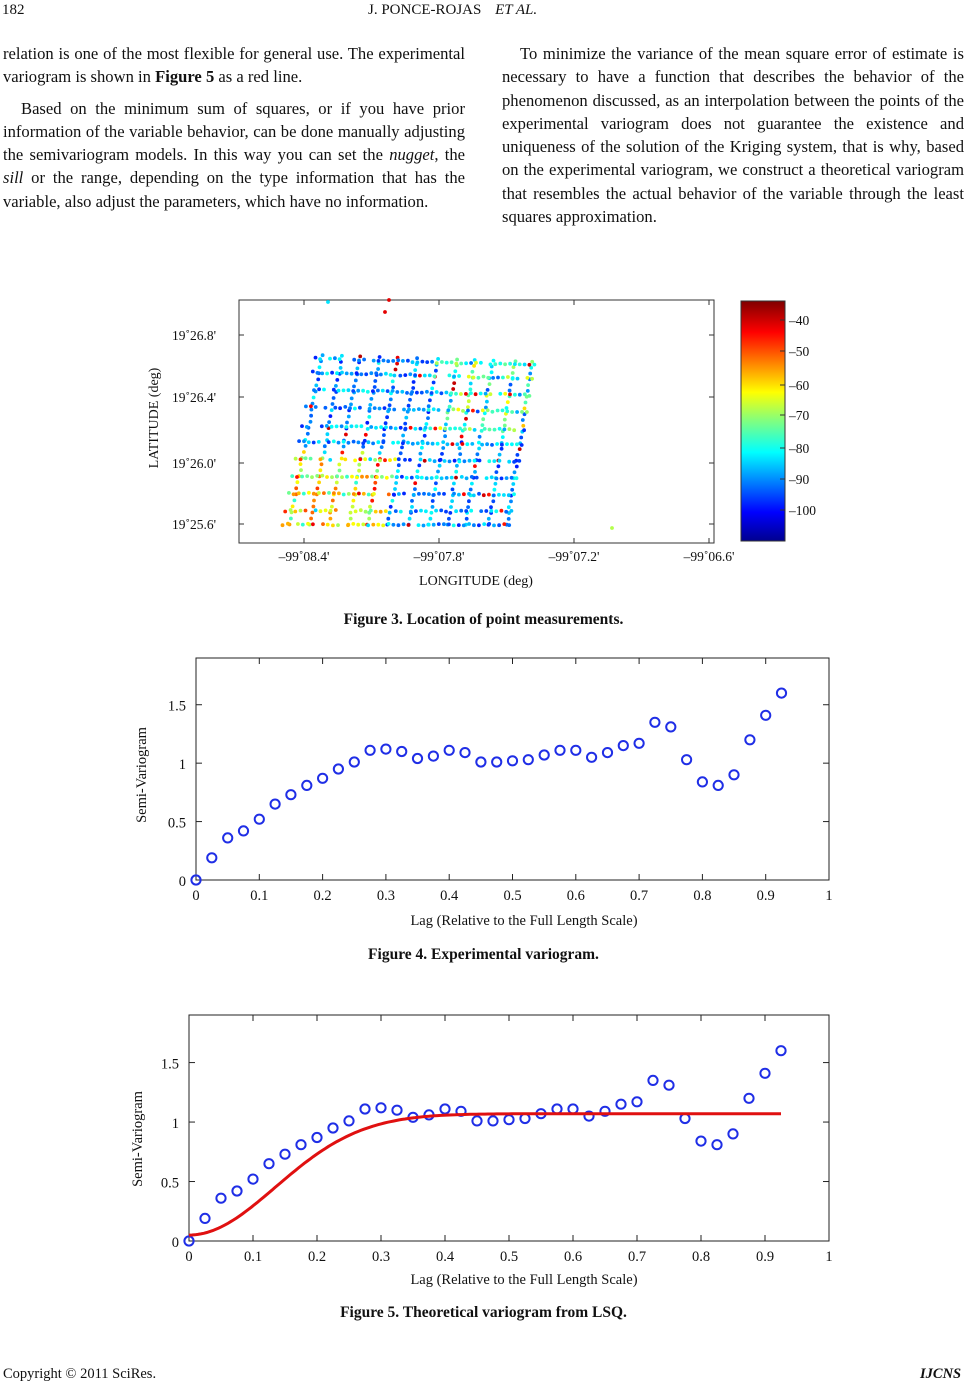  I want to click on fig4-ytick-label: 1.5, so click(177, 707).